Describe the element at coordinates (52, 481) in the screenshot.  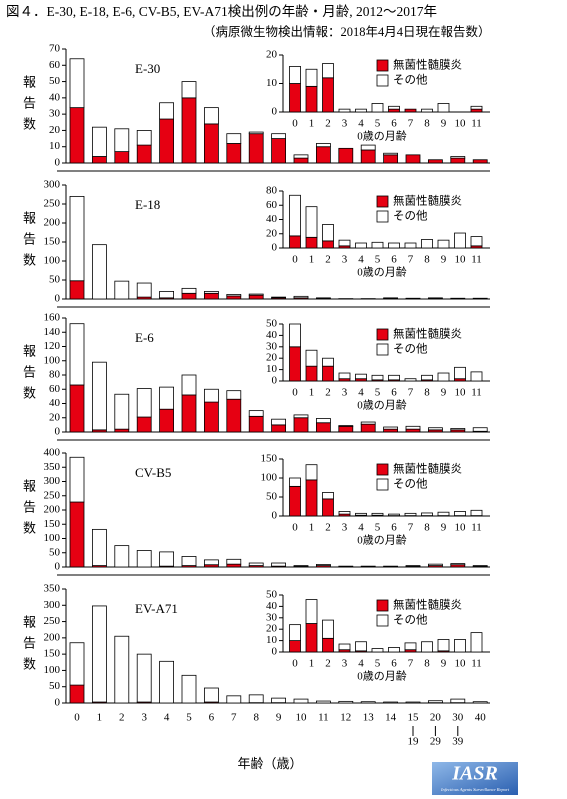
I see `y-tick-label: 300` at that location.